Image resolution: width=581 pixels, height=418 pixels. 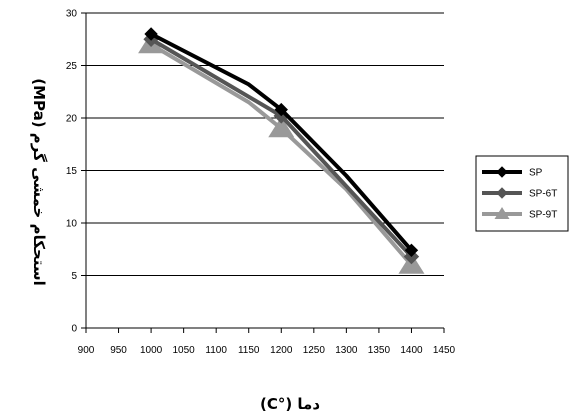 I want to click on legend-label: SP, so click(x=536, y=173).